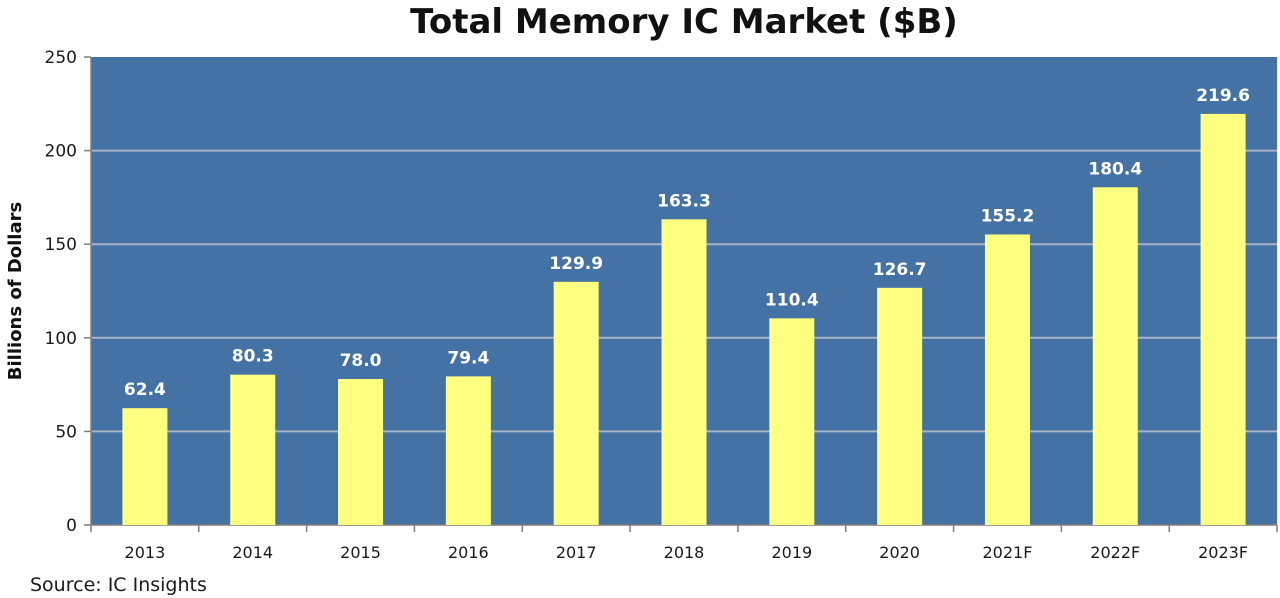 The width and height of the screenshot is (1280, 598). I want to click on x-tick-label: 2014, so click(252, 552).